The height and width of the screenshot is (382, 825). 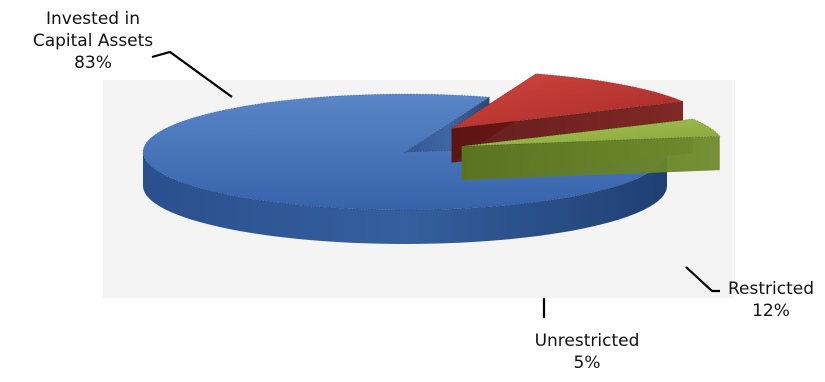 I want to click on label-invested-value: 83%, so click(x=93, y=63).